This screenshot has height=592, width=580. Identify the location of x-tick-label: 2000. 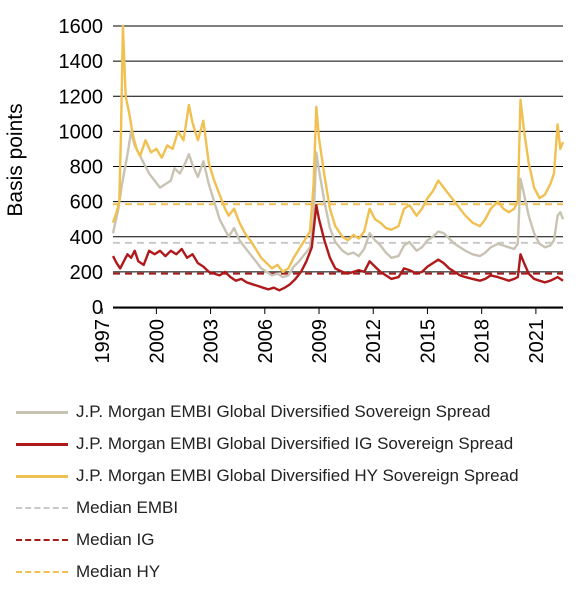
(157, 341).